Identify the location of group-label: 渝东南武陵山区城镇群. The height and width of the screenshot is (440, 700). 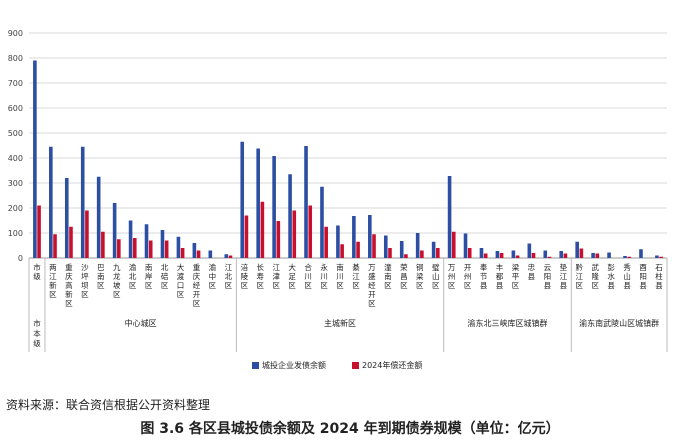
(619, 323).